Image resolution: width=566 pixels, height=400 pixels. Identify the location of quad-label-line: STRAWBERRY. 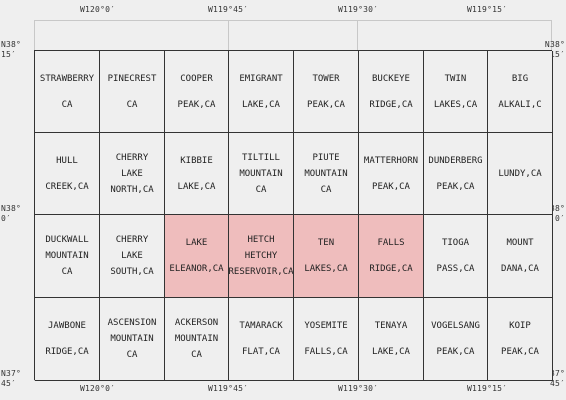
(67, 78).